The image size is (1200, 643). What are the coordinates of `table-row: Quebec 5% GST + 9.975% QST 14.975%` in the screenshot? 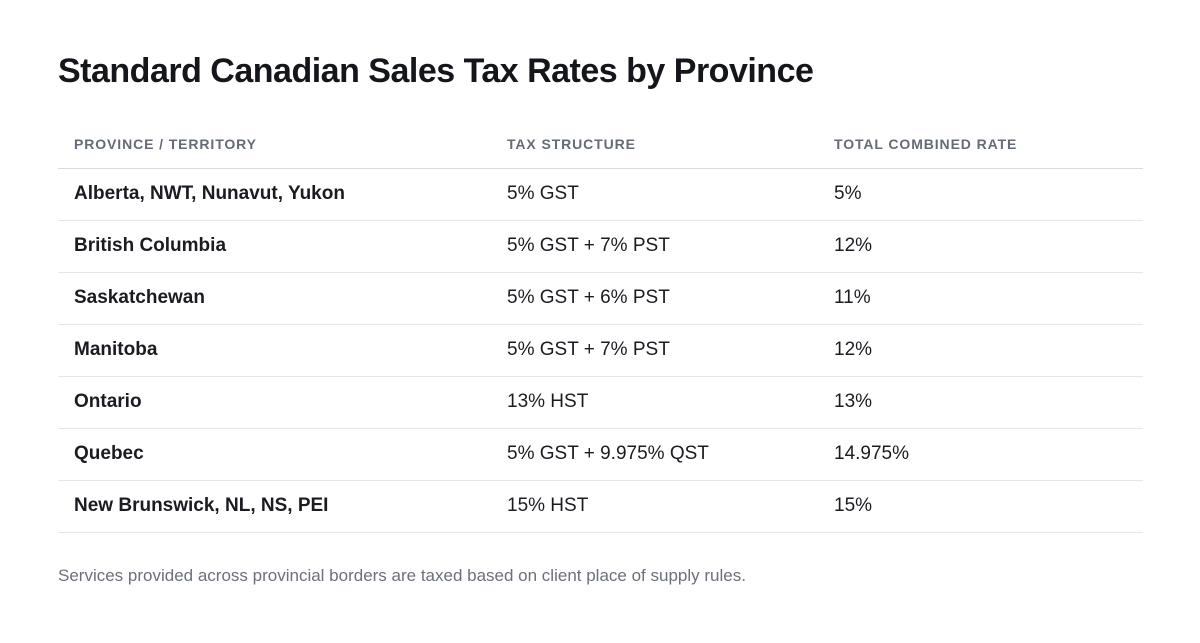 It's located at (600, 454).